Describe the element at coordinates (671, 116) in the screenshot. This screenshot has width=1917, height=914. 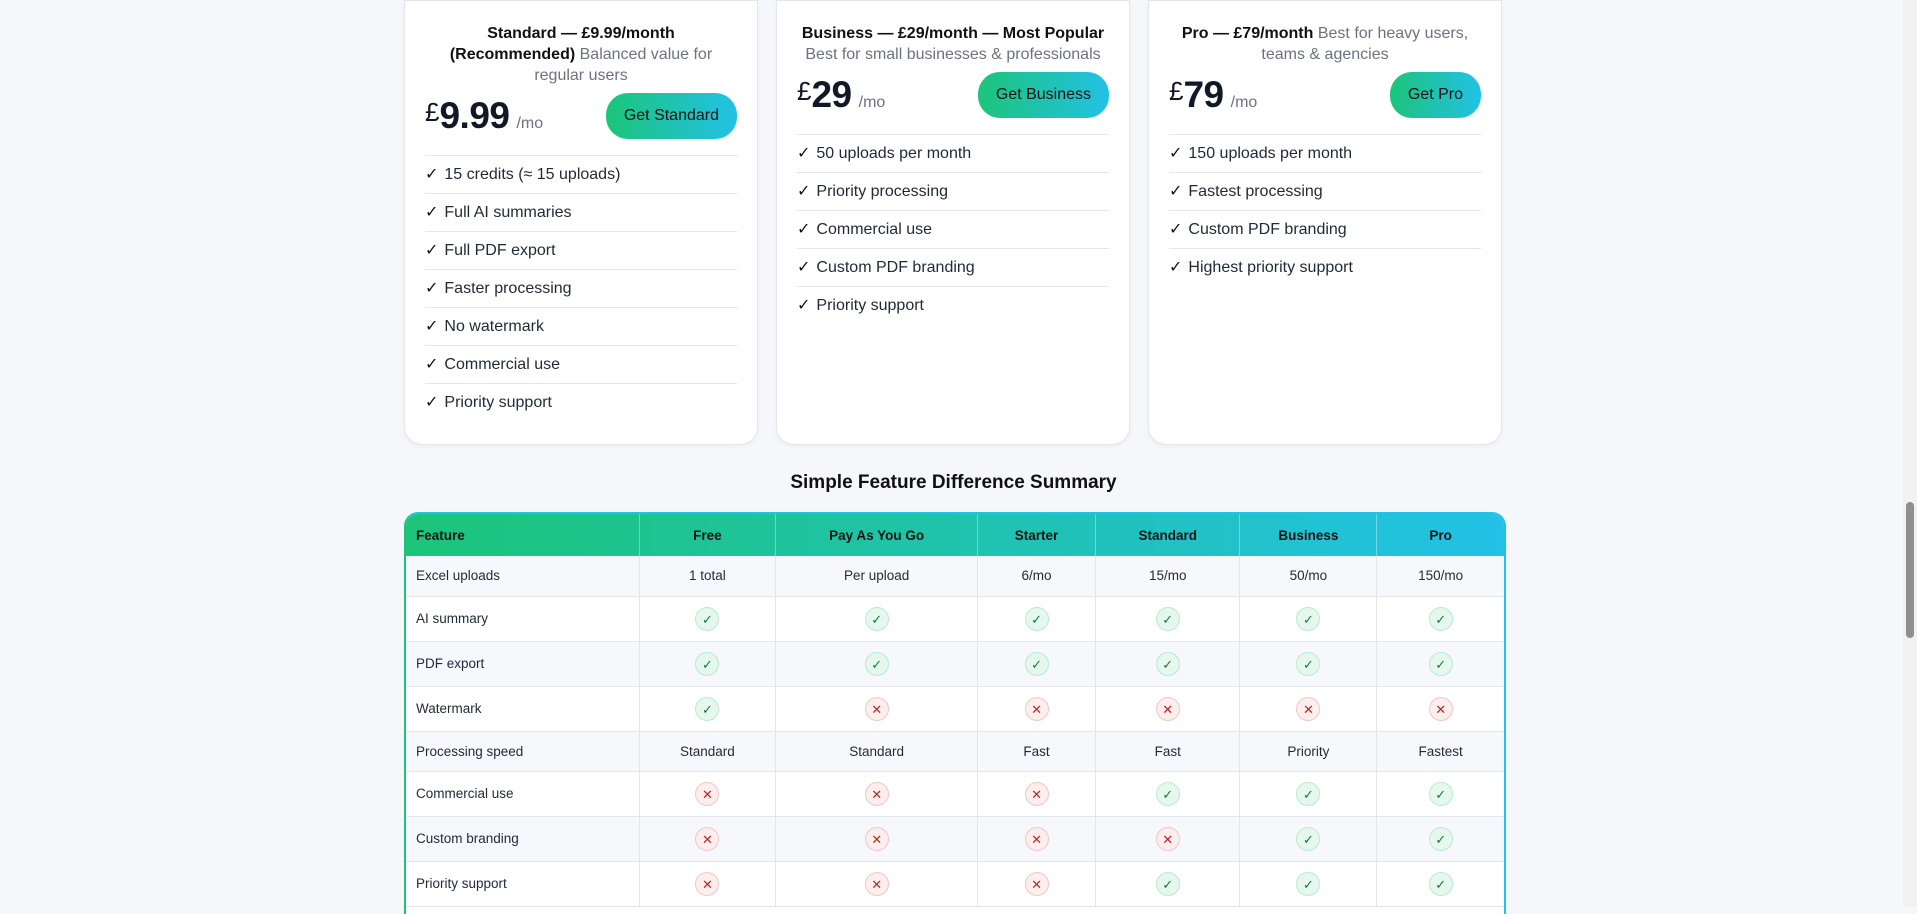
I see `get-standard-button: Get Standard` at that location.